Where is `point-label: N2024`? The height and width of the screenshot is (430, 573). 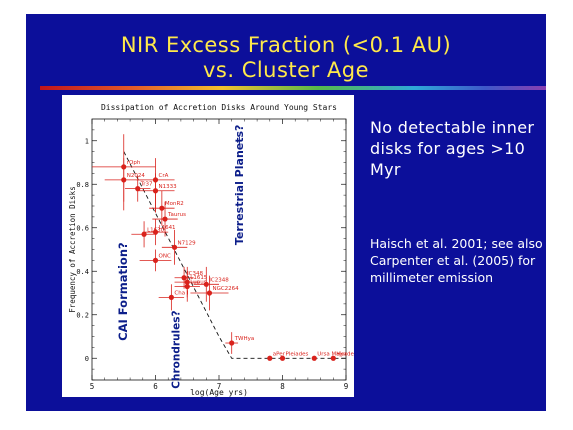
point-label: N2024 is located at coordinates (136, 176).